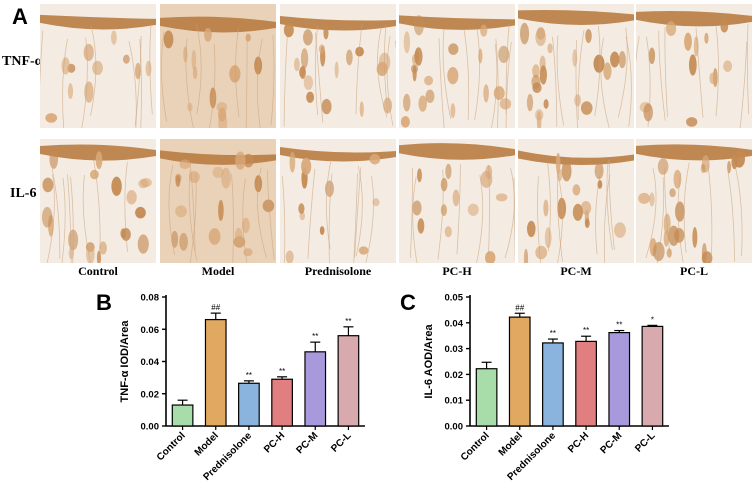 This screenshot has width=752, height=490. Describe the element at coordinates (98, 271) in the screenshot. I see `column-label-control: Control` at that location.